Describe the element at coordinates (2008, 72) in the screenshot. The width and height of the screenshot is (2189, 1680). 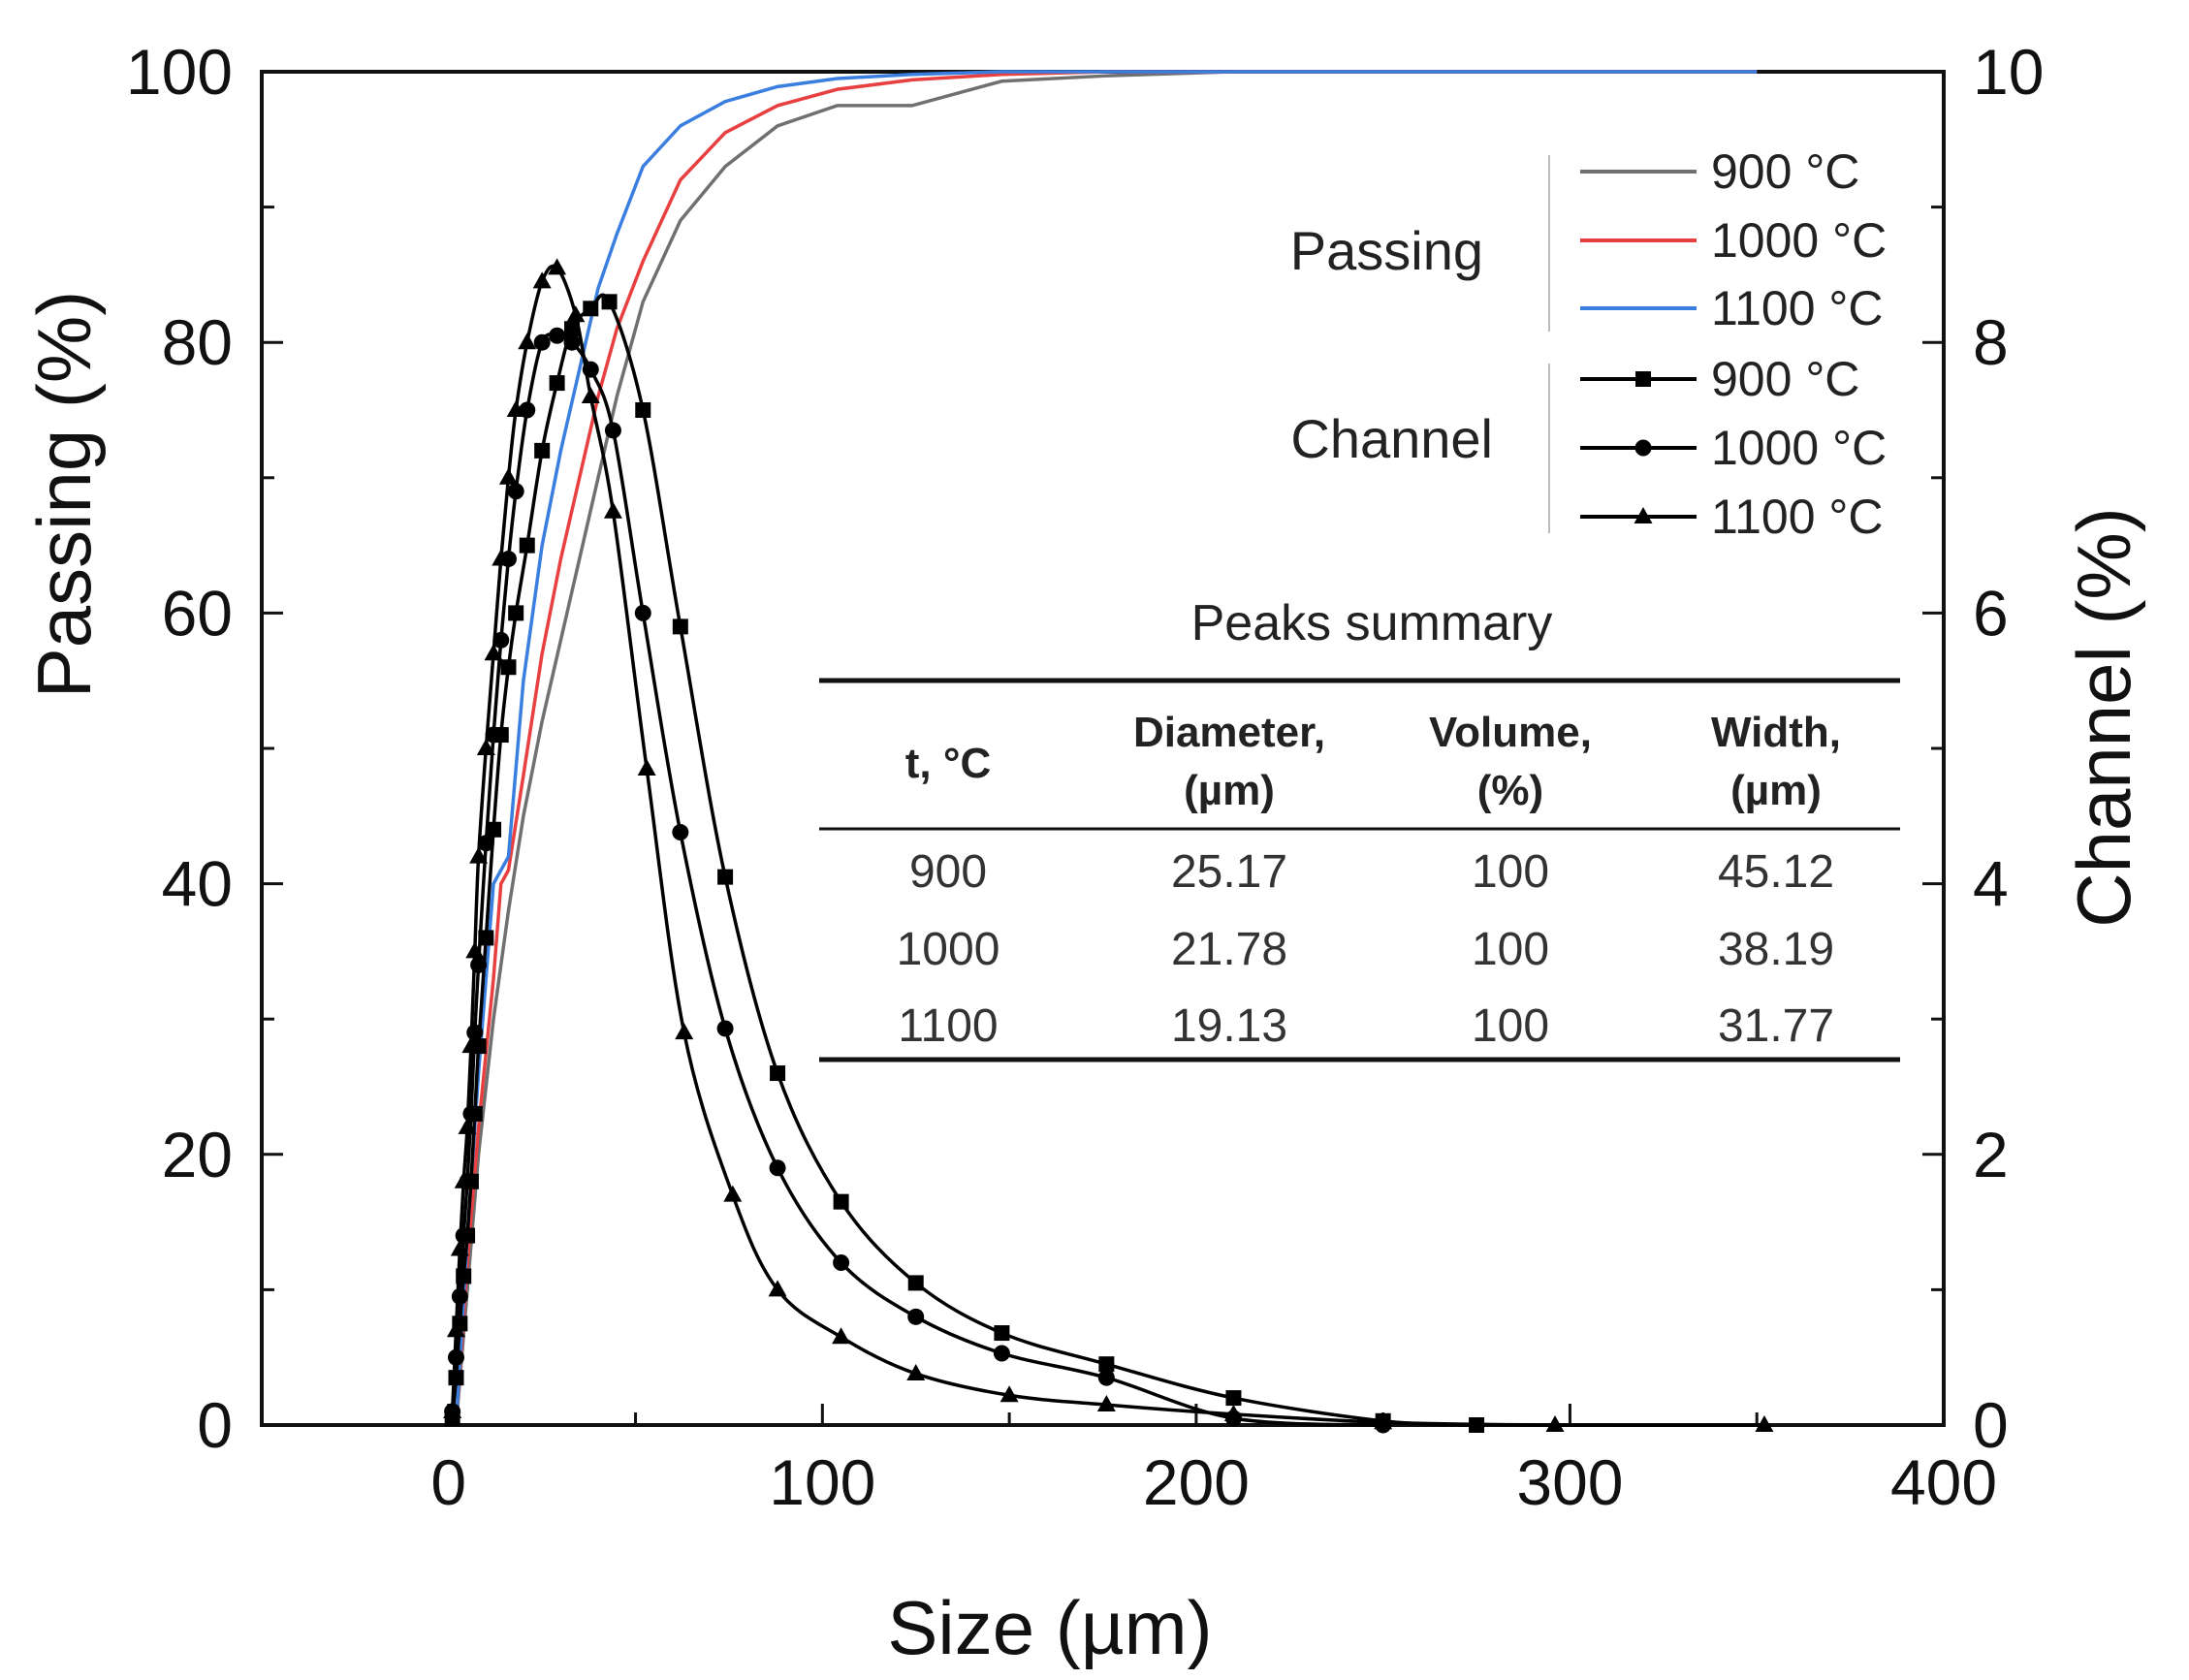
I see `y2-tick-label: 10` at that location.